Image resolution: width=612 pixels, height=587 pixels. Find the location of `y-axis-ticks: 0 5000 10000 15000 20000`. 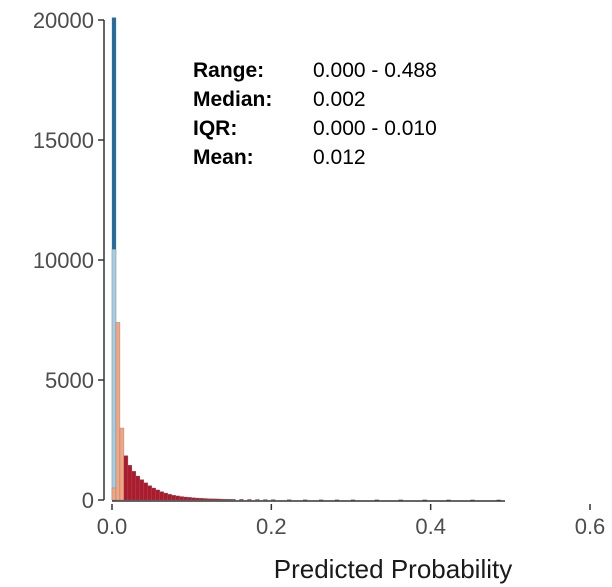

y-axis-ticks: 0 5000 10000 15000 20000 is located at coordinates (68, 260).